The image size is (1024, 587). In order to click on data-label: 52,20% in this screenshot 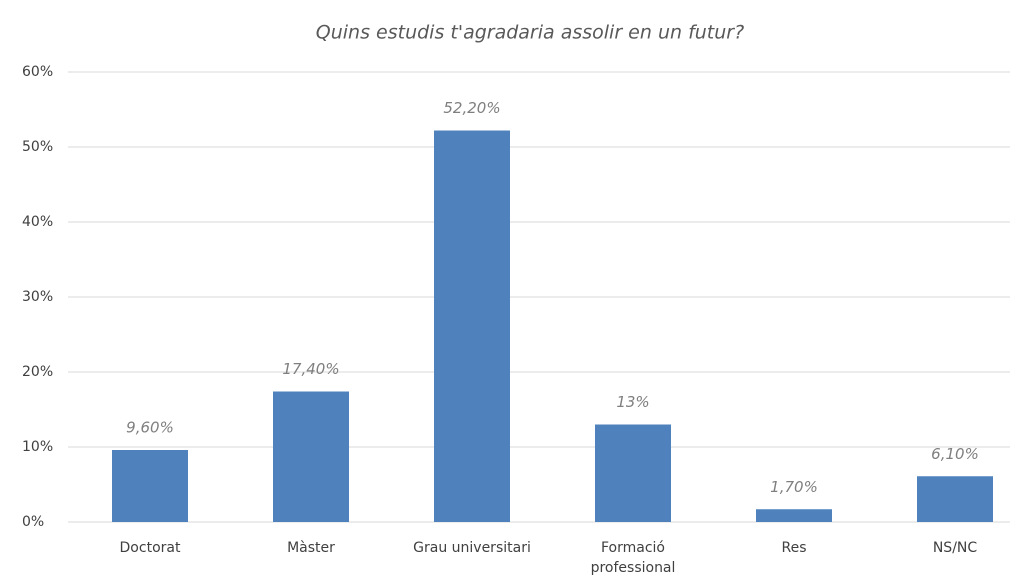, I will do `click(471, 108)`.